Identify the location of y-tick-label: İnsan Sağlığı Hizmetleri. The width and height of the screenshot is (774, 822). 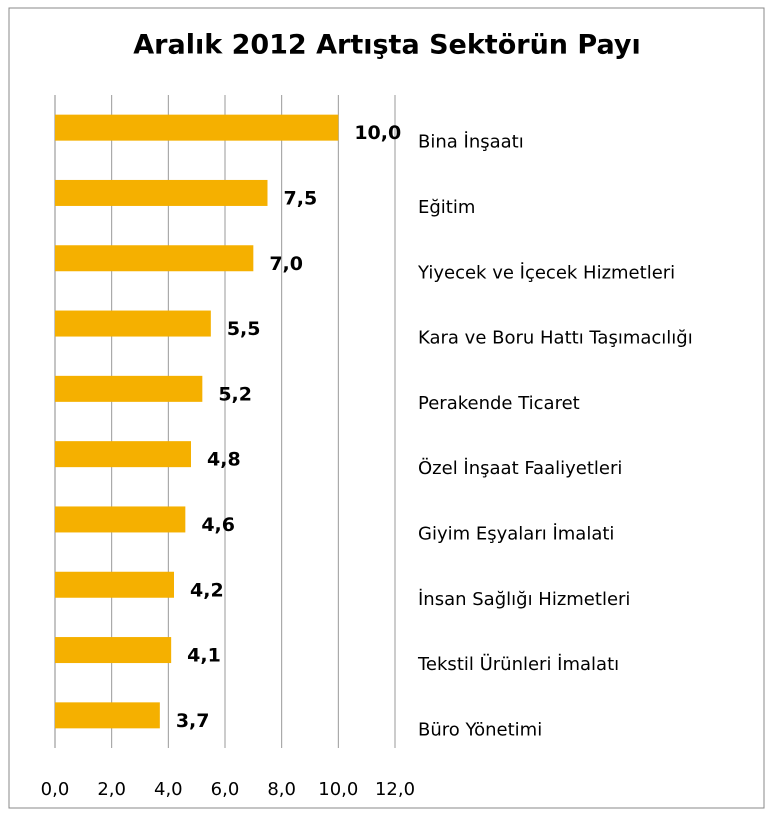
(524, 599).